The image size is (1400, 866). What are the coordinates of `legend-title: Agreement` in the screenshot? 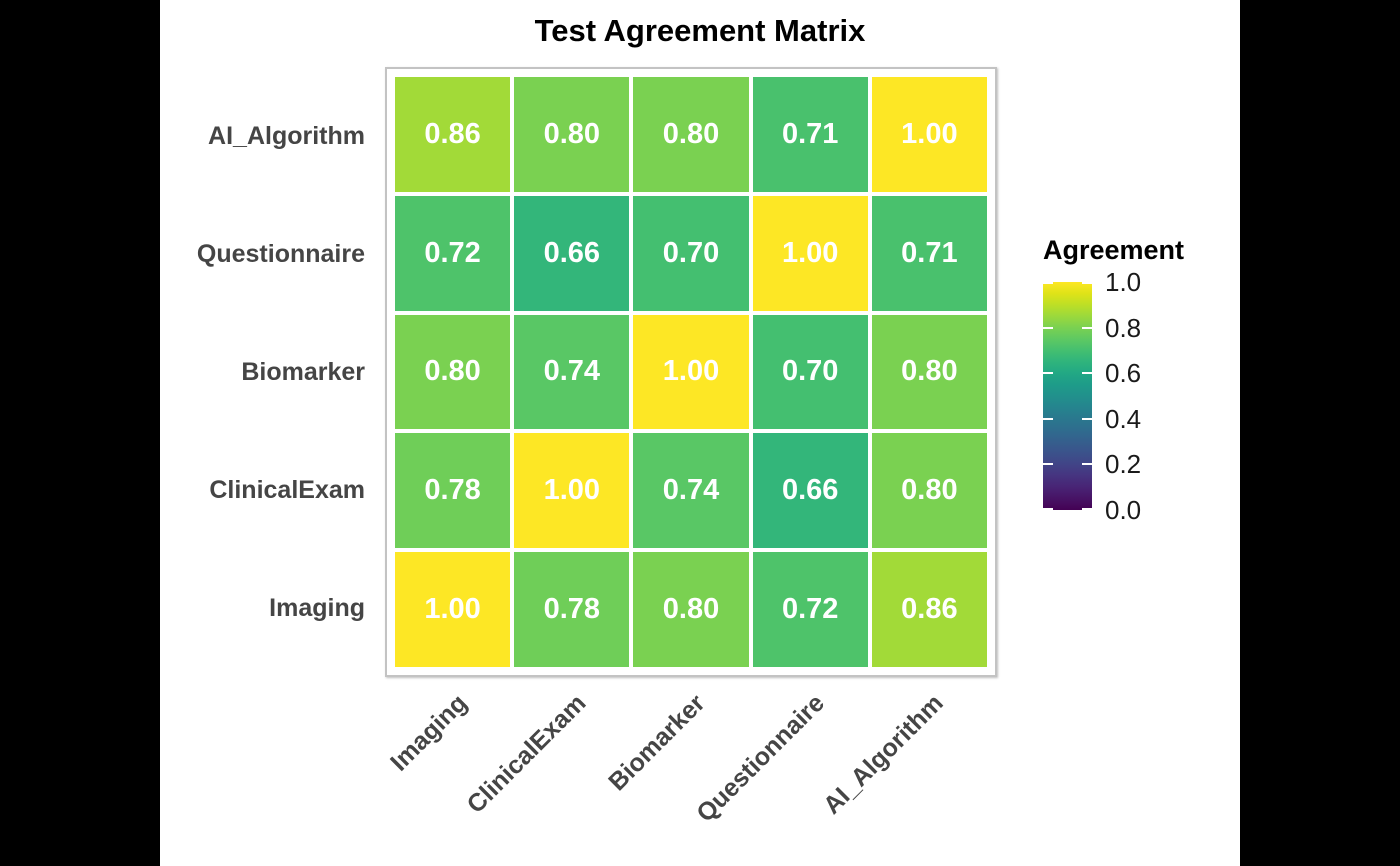 It's located at (1114, 250).